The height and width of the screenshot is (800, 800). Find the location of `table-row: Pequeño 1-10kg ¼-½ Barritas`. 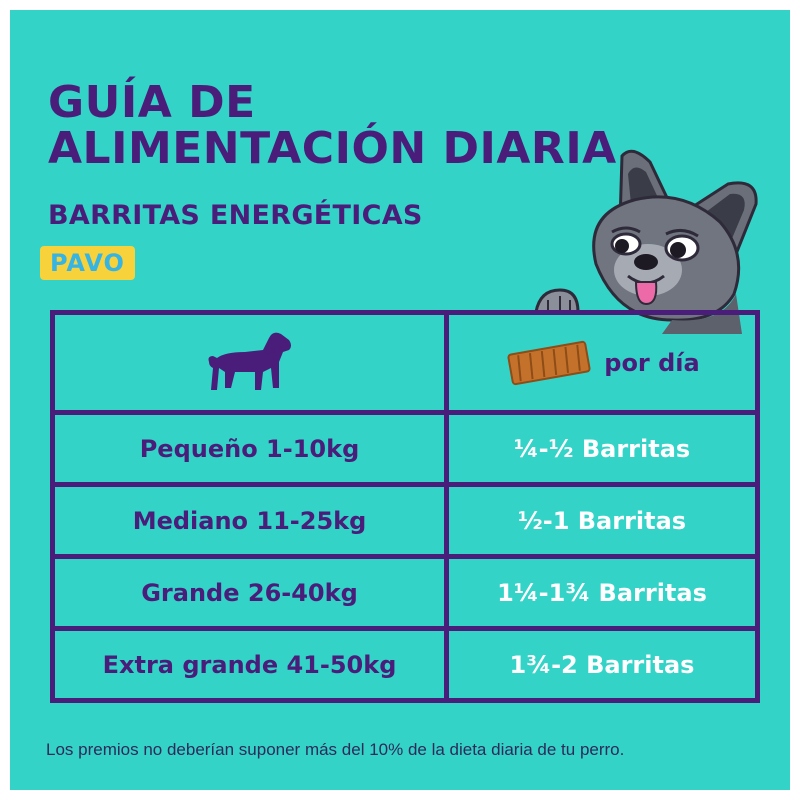

table-row: Pequeño 1-10kg ¼-½ Barritas is located at coordinates (405, 446).